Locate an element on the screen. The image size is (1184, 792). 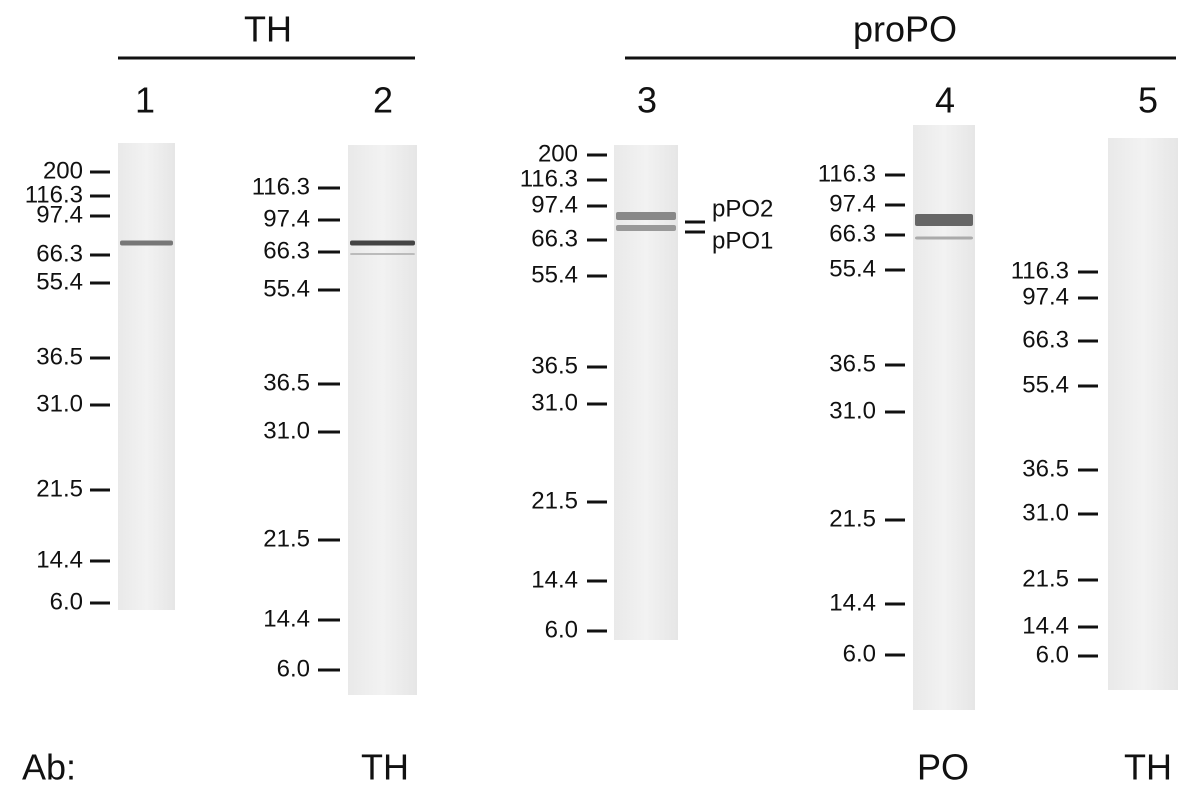
band-label: pPO2 is located at coordinates (742, 208).